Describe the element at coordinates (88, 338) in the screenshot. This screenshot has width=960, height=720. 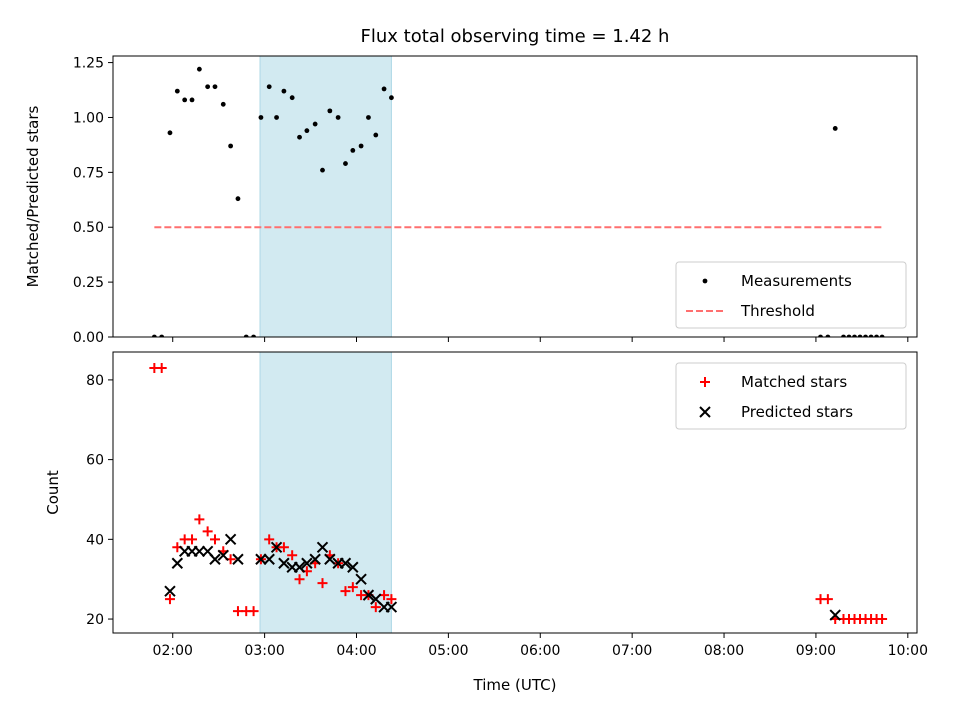
I see `ratio-y-tick-label-0: 0.00` at that location.